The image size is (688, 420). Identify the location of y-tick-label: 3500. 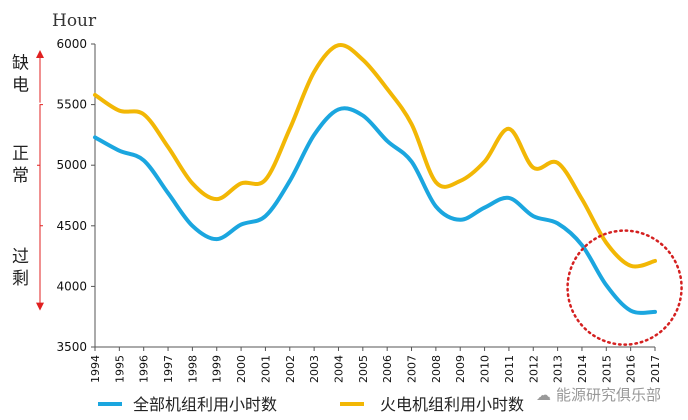
(71, 347).